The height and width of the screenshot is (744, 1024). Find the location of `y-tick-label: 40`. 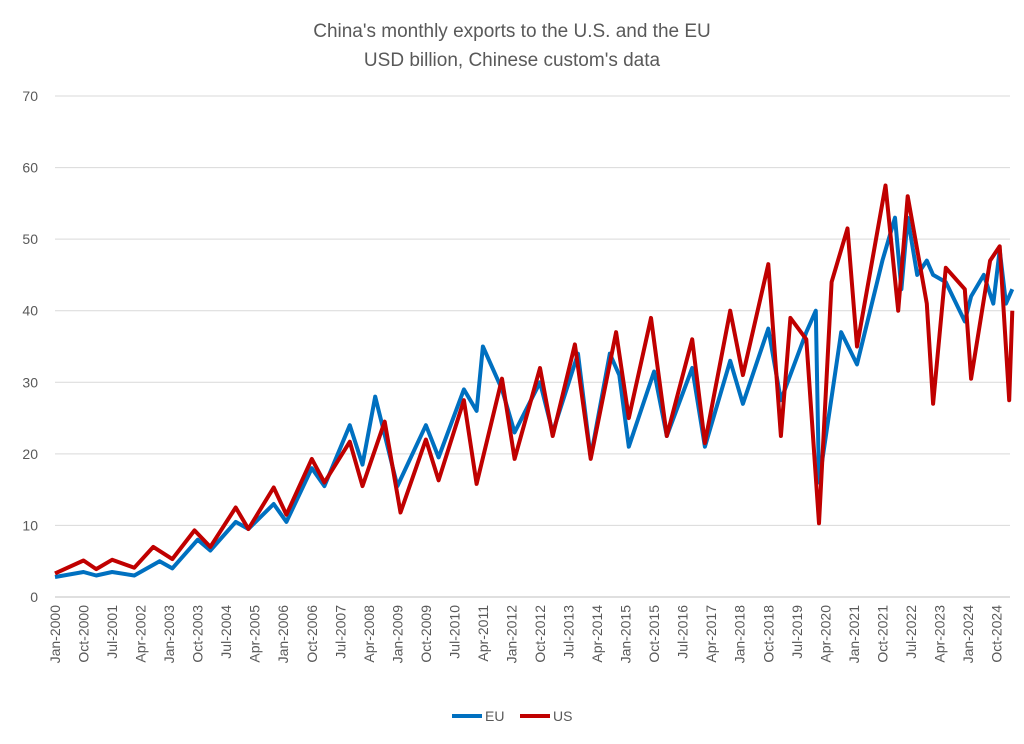

y-tick-label: 40 is located at coordinates (30, 311).